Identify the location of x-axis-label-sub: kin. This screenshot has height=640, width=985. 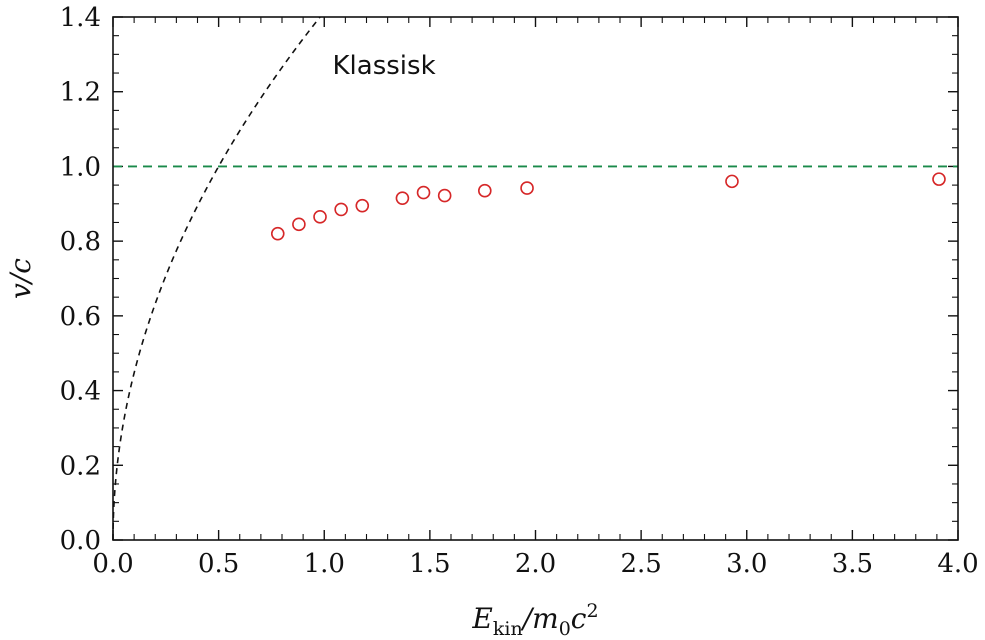
(508, 629).